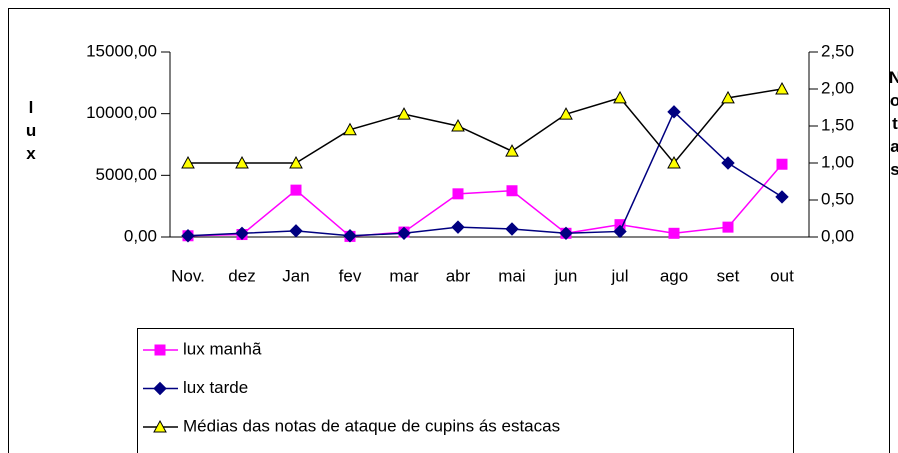 This screenshot has height=453, width=898. What do you see at coordinates (295, 275) in the screenshot?
I see `x-tick-label: Jan` at bounding box center [295, 275].